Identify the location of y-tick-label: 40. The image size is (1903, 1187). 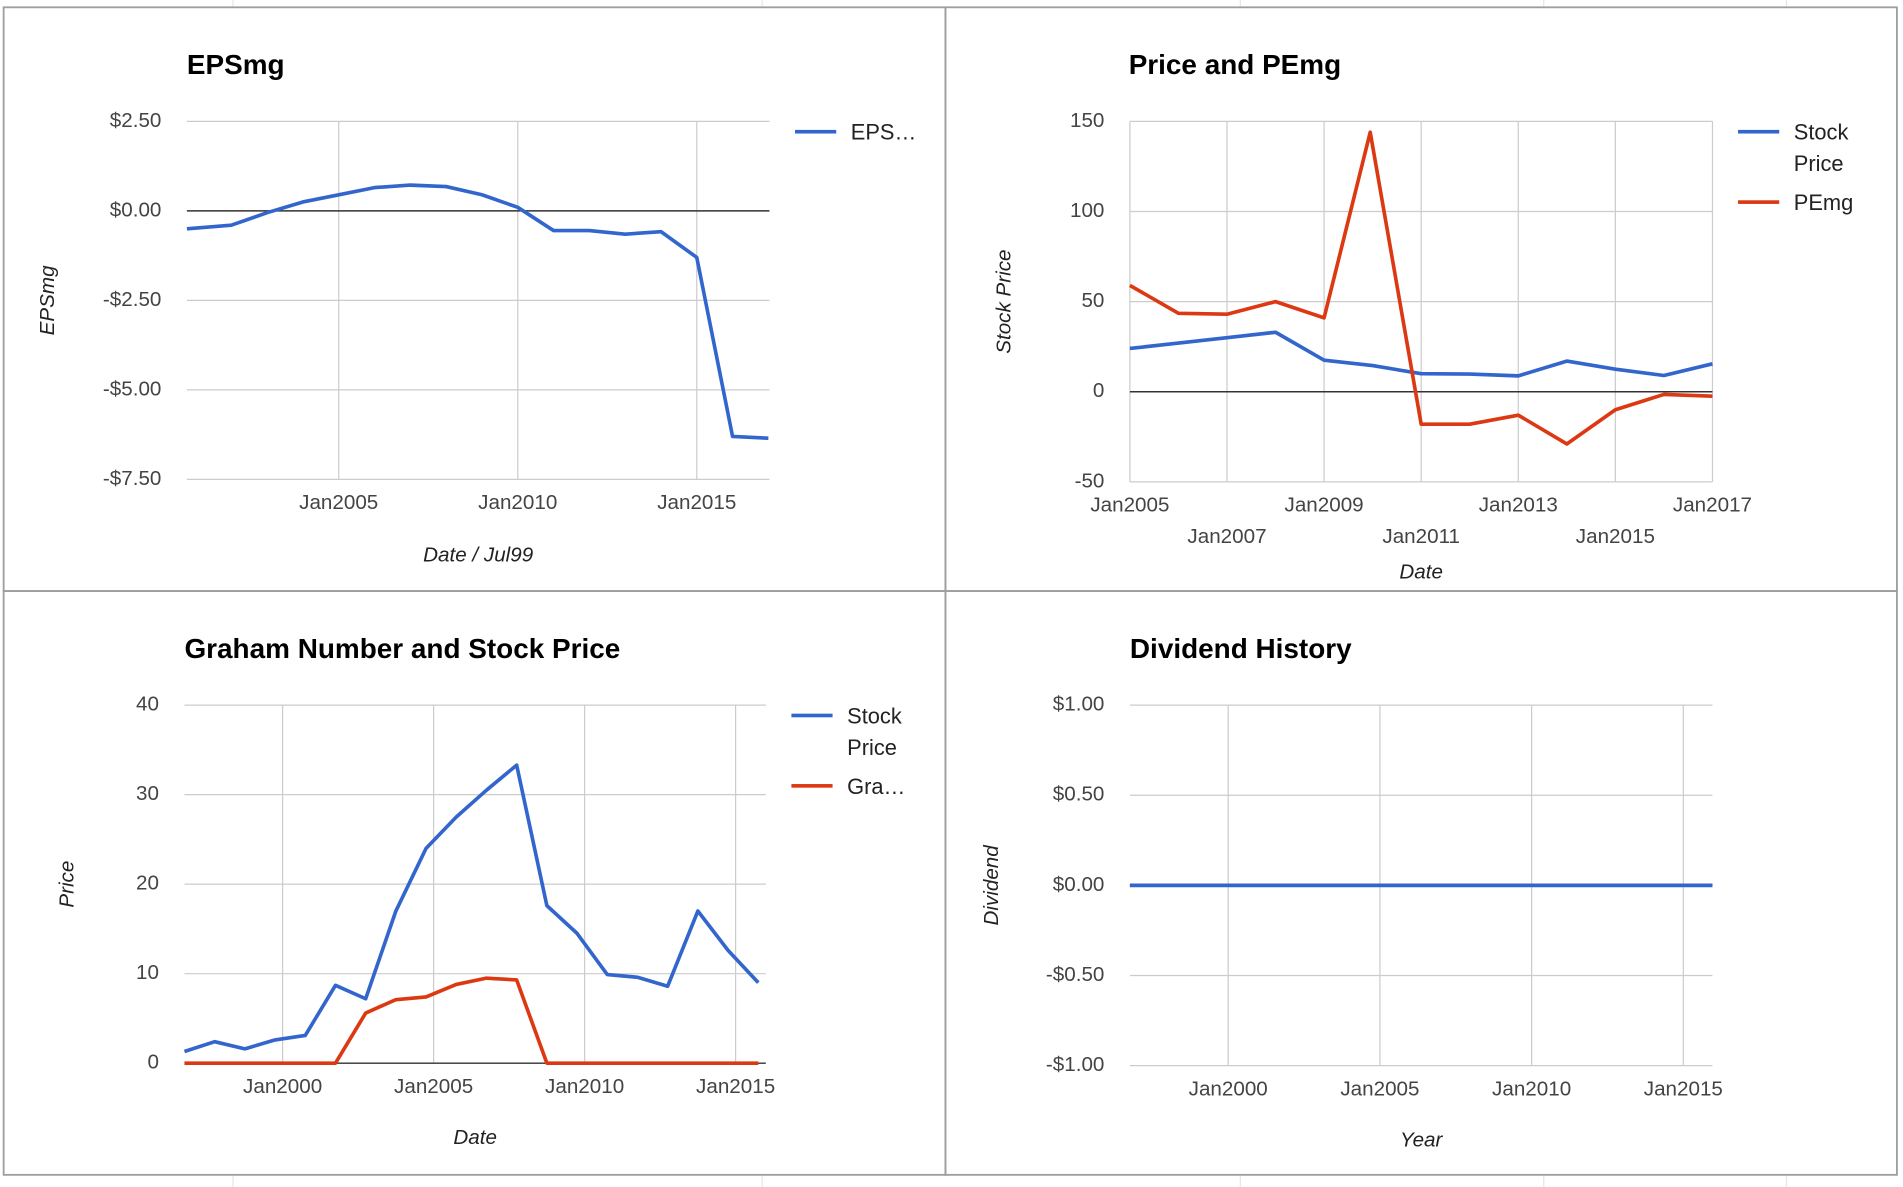
(147, 704).